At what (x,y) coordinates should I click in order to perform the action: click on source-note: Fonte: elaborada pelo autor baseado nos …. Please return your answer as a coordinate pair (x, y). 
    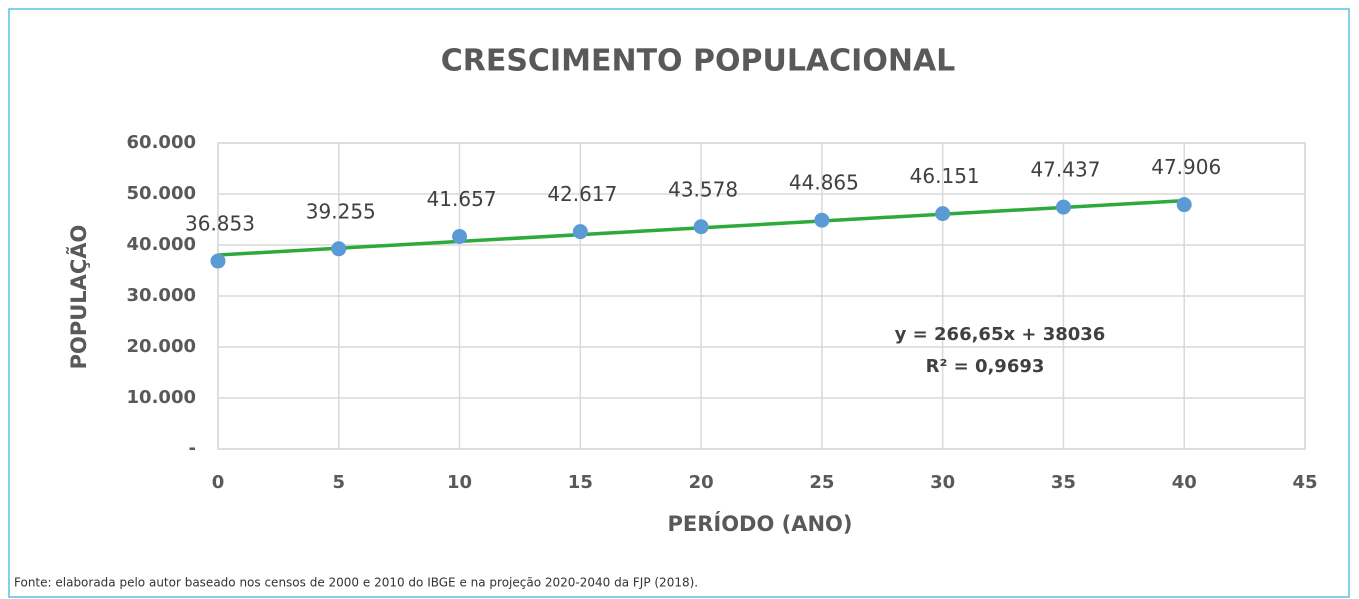
    Looking at the image, I should click on (356, 583).